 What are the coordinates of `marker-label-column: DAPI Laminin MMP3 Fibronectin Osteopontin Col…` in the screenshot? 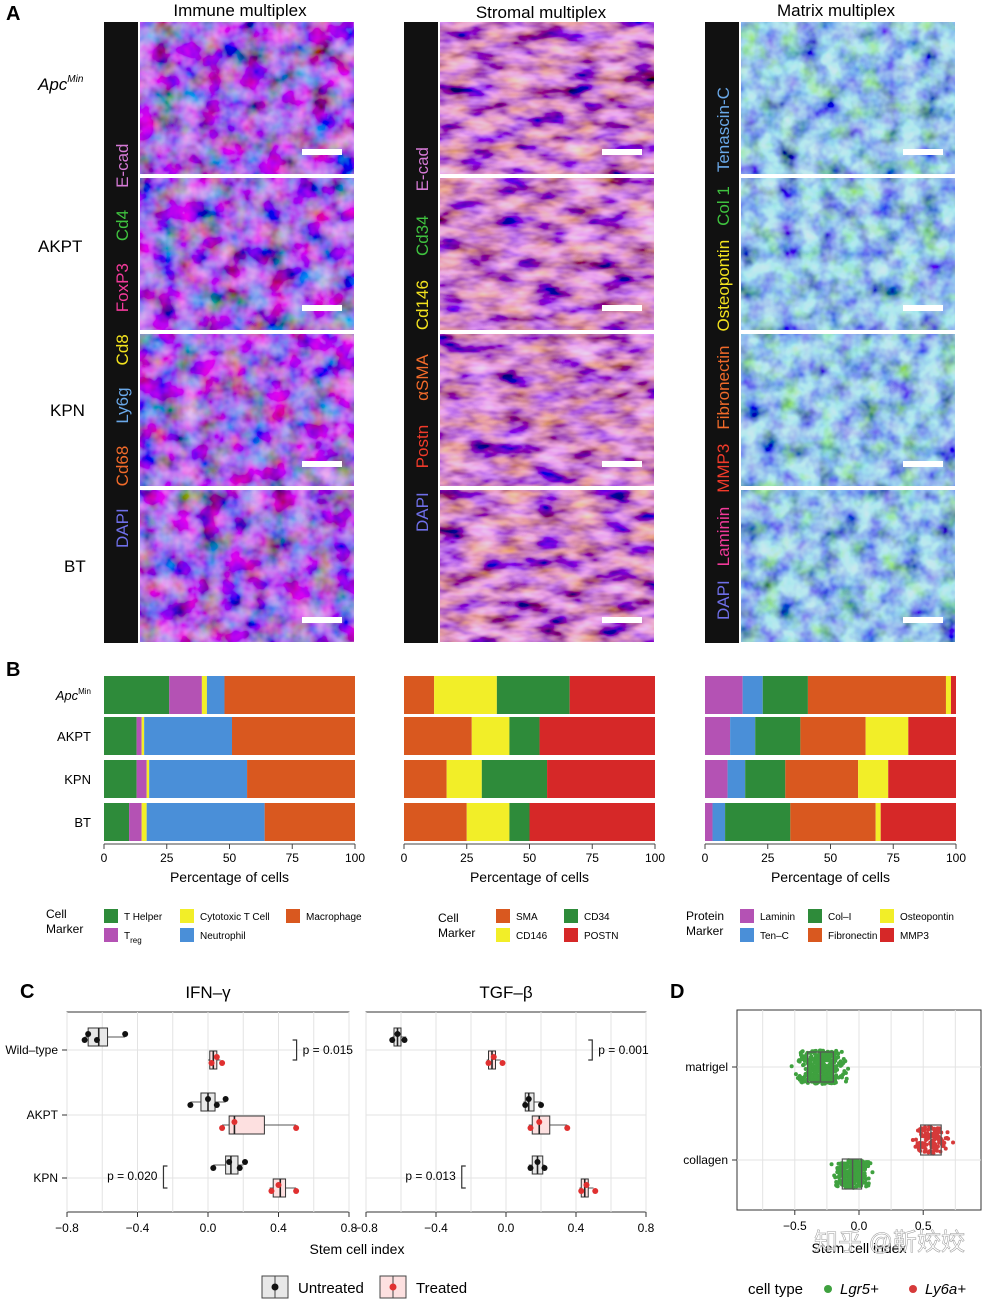 It's located at (723, 353).